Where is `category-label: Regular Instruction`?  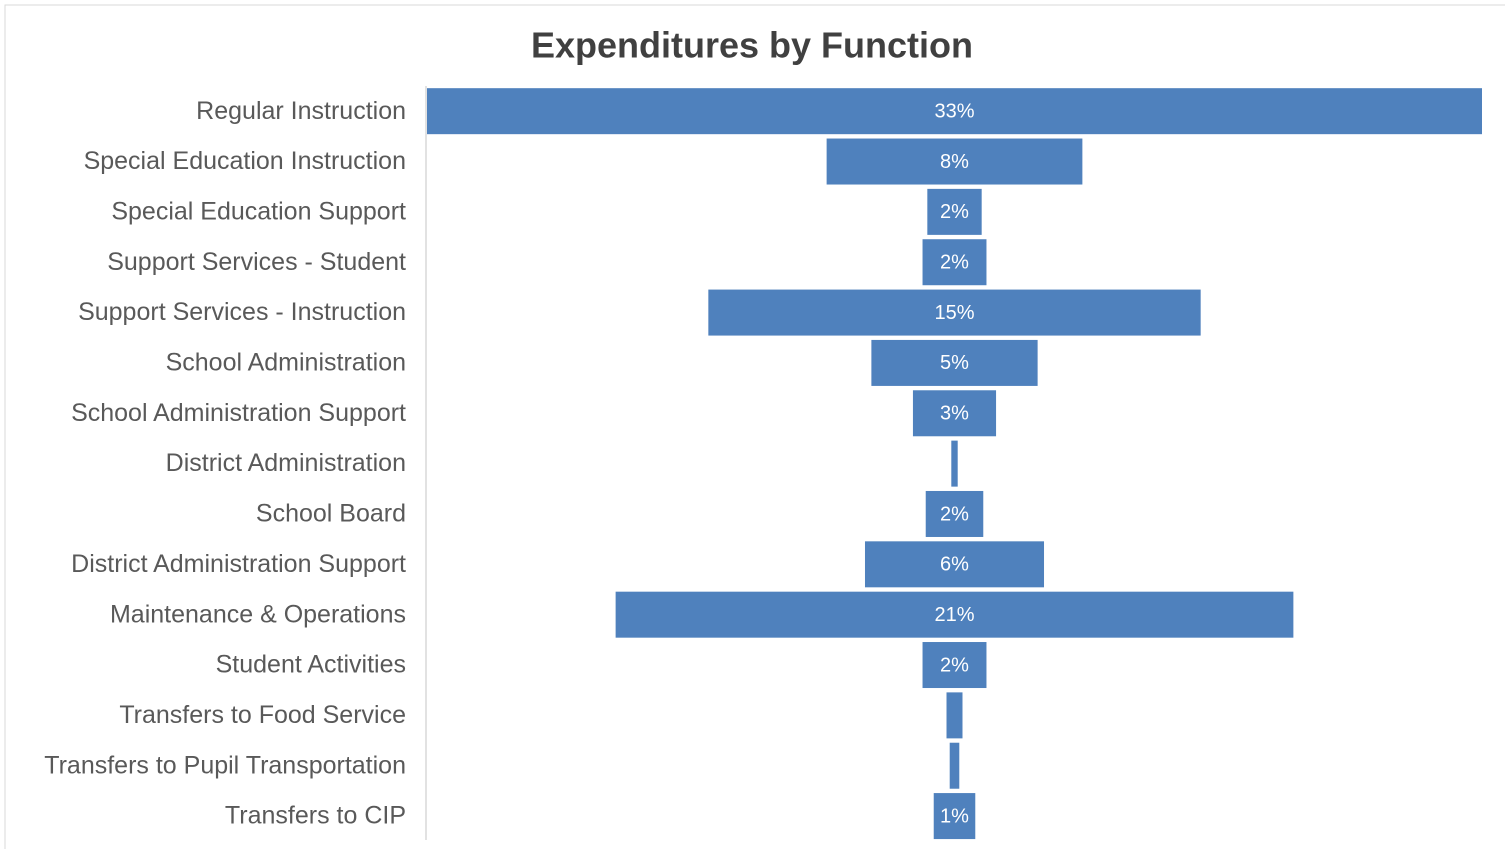
category-label: Regular Instruction is located at coordinates (301, 111).